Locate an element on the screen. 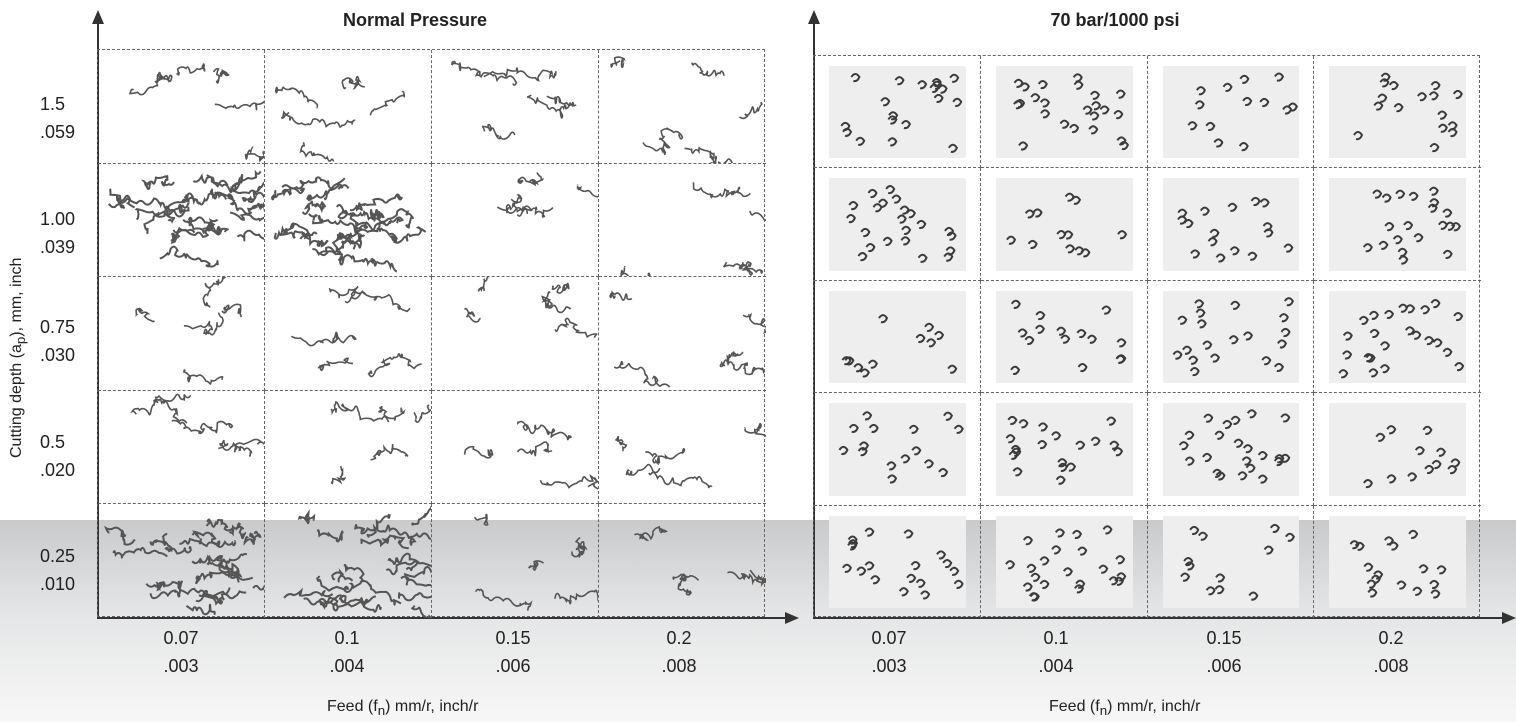  row-label-inch: .030 is located at coordinates (58, 355).